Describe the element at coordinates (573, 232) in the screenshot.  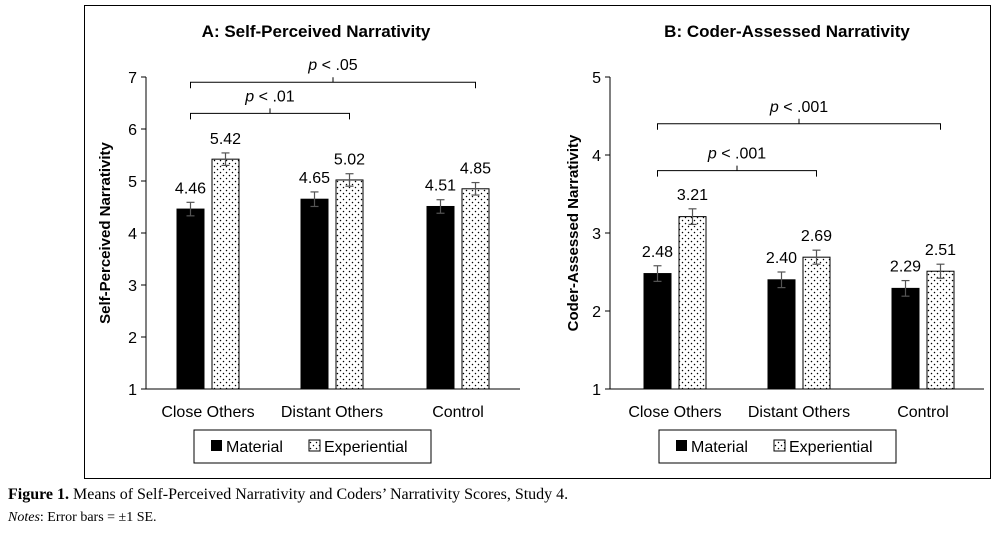
I see `y-axis-label: Coder-Assessed Narrativity` at that location.